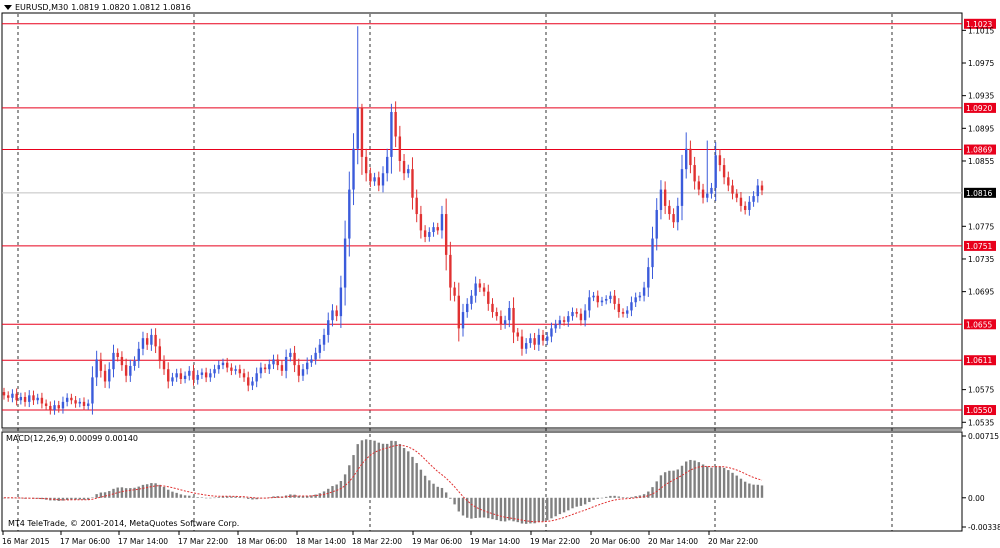 This screenshot has height=548, width=1000. What do you see at coordinates (981, 422) in the screenshot?
I see `price-tick-label: 1.0535` at bounding box center [981, 422].